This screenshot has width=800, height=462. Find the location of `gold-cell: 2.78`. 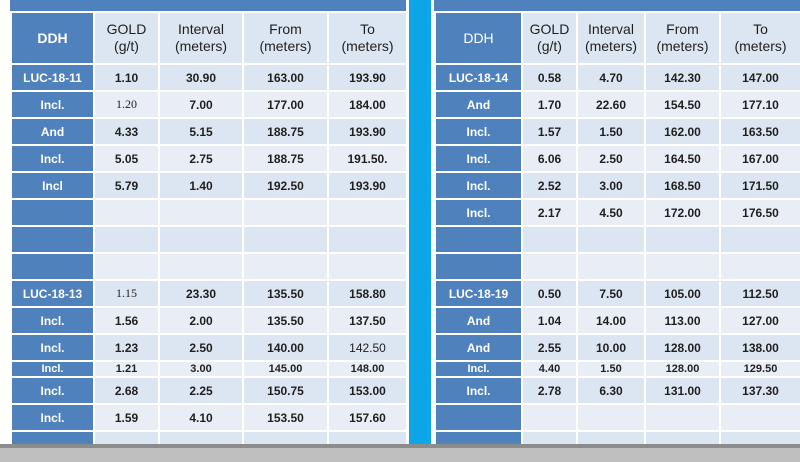

gold-cell: 2.78 is located at coordinates (549, 390).